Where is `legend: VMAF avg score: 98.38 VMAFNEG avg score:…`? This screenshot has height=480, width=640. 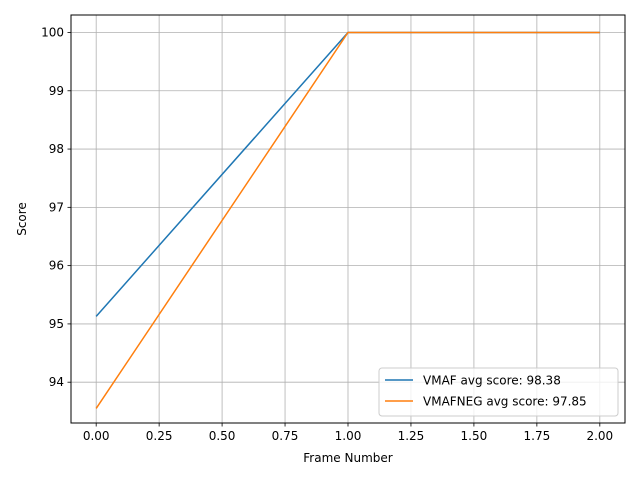
legend: VMAF avg score: 98.38 VMAFNEG avg score:… is located at coordinates (498, 392).